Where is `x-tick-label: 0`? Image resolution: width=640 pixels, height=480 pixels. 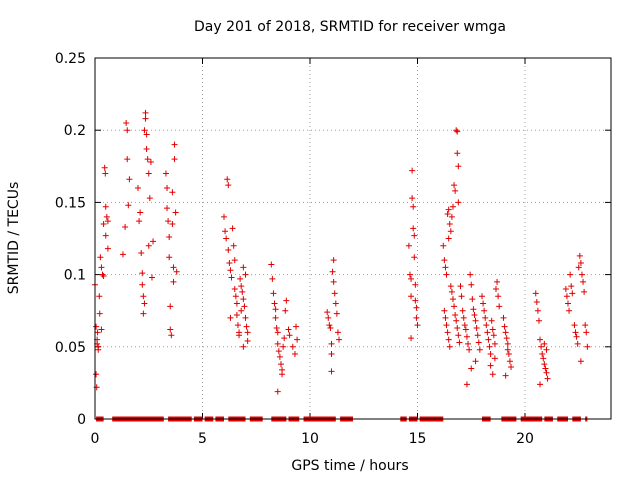 x-tick-label: 0 is located at coordinates (95, 439).